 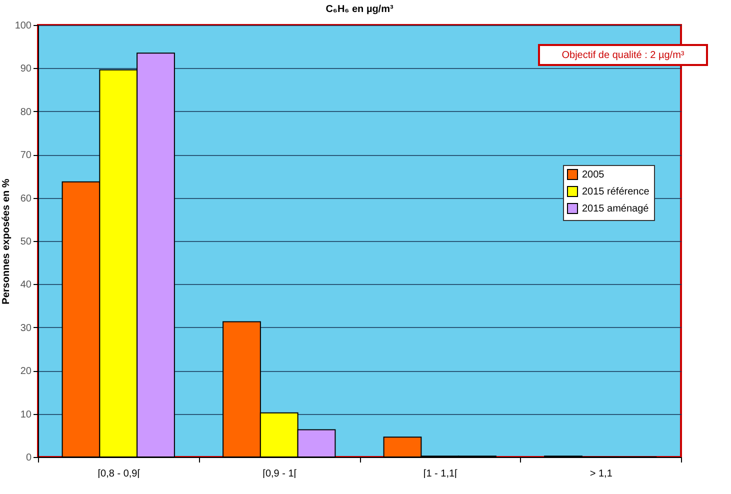 I want to click on y-tick-label: 80, so click(x=26, y=112).